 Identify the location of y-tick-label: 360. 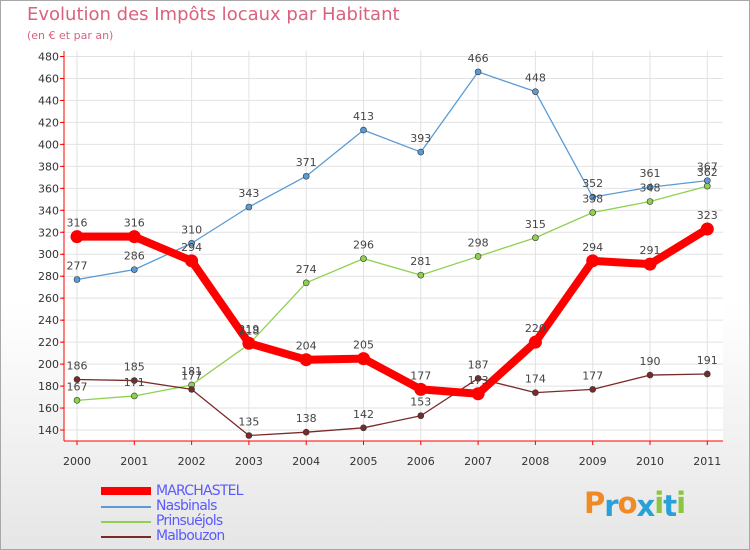
(48, 188).